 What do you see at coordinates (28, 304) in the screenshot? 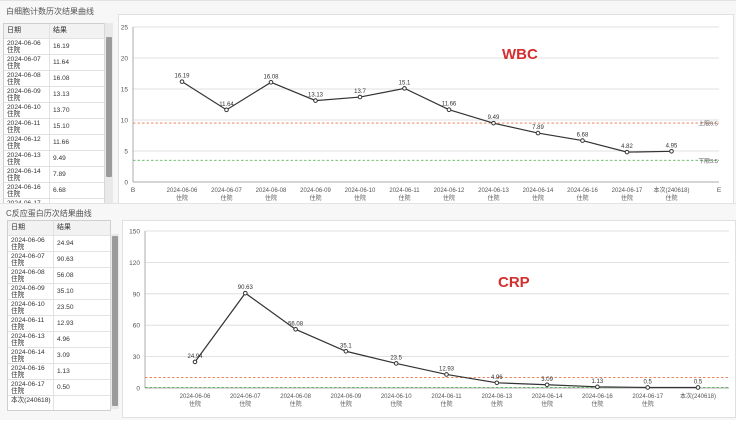
I see `date-value: 2024-06-10` at bounding box center [28, 304].